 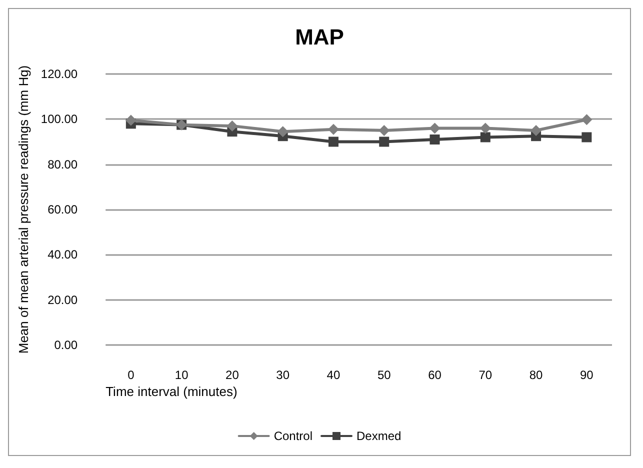 What do you see at coordinates (59, 74) in the screenshot?
I see `y-tick-label: 120.00` at bounding box center [59, 74].